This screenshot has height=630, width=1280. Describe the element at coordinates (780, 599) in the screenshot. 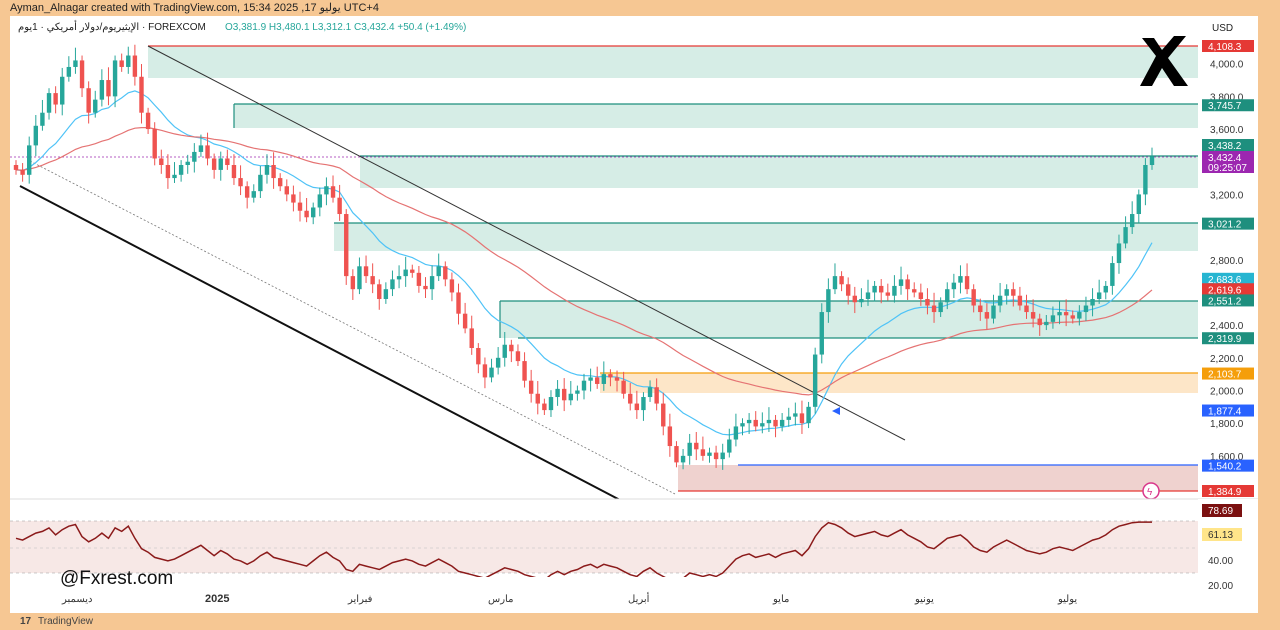

I see `time-label-may: مايو` at that location.